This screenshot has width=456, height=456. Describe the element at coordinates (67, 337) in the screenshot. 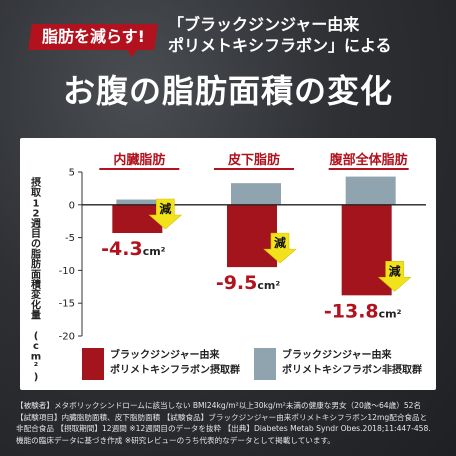

I see `y-tick-label: -20` at that location.